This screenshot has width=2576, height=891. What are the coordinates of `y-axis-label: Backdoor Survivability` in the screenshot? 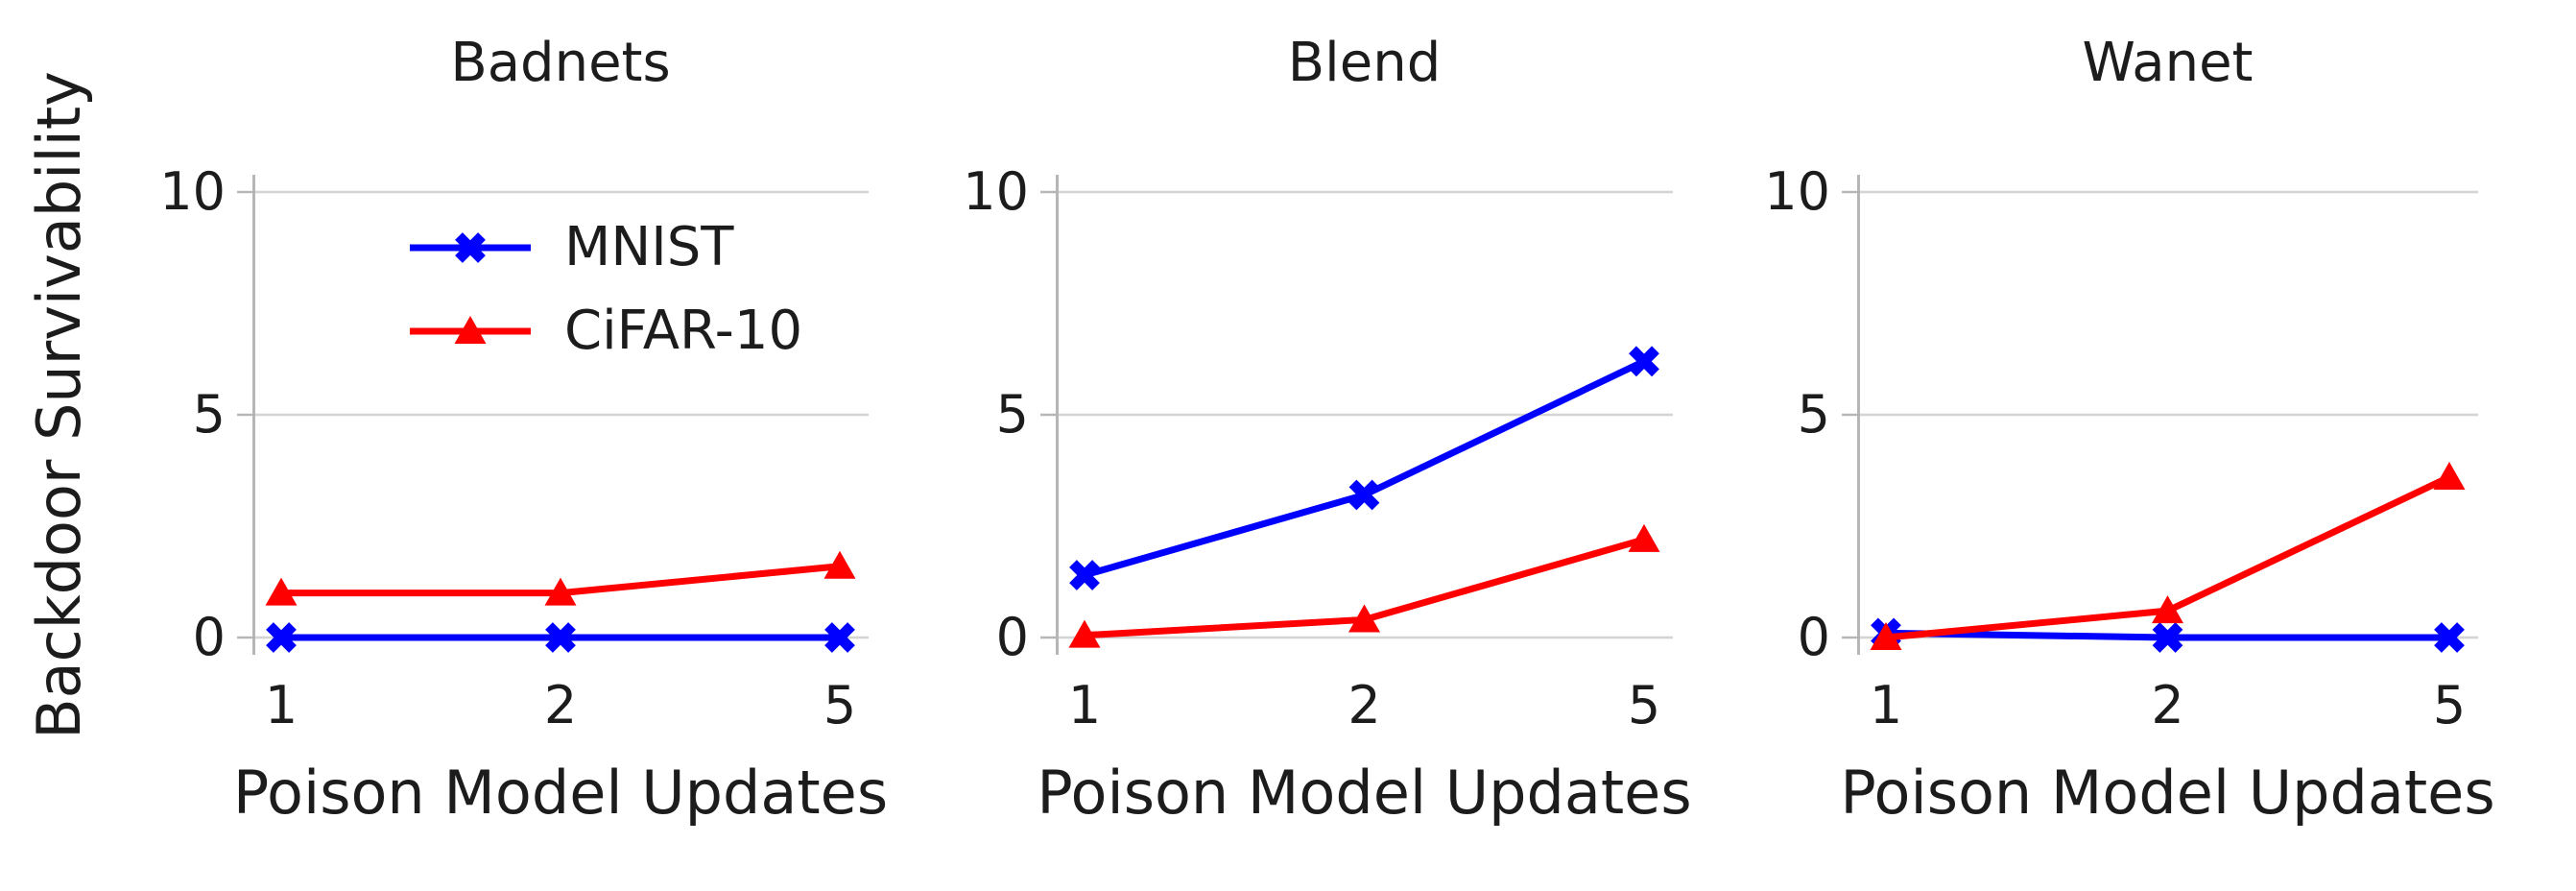 It's located at (59, 405).